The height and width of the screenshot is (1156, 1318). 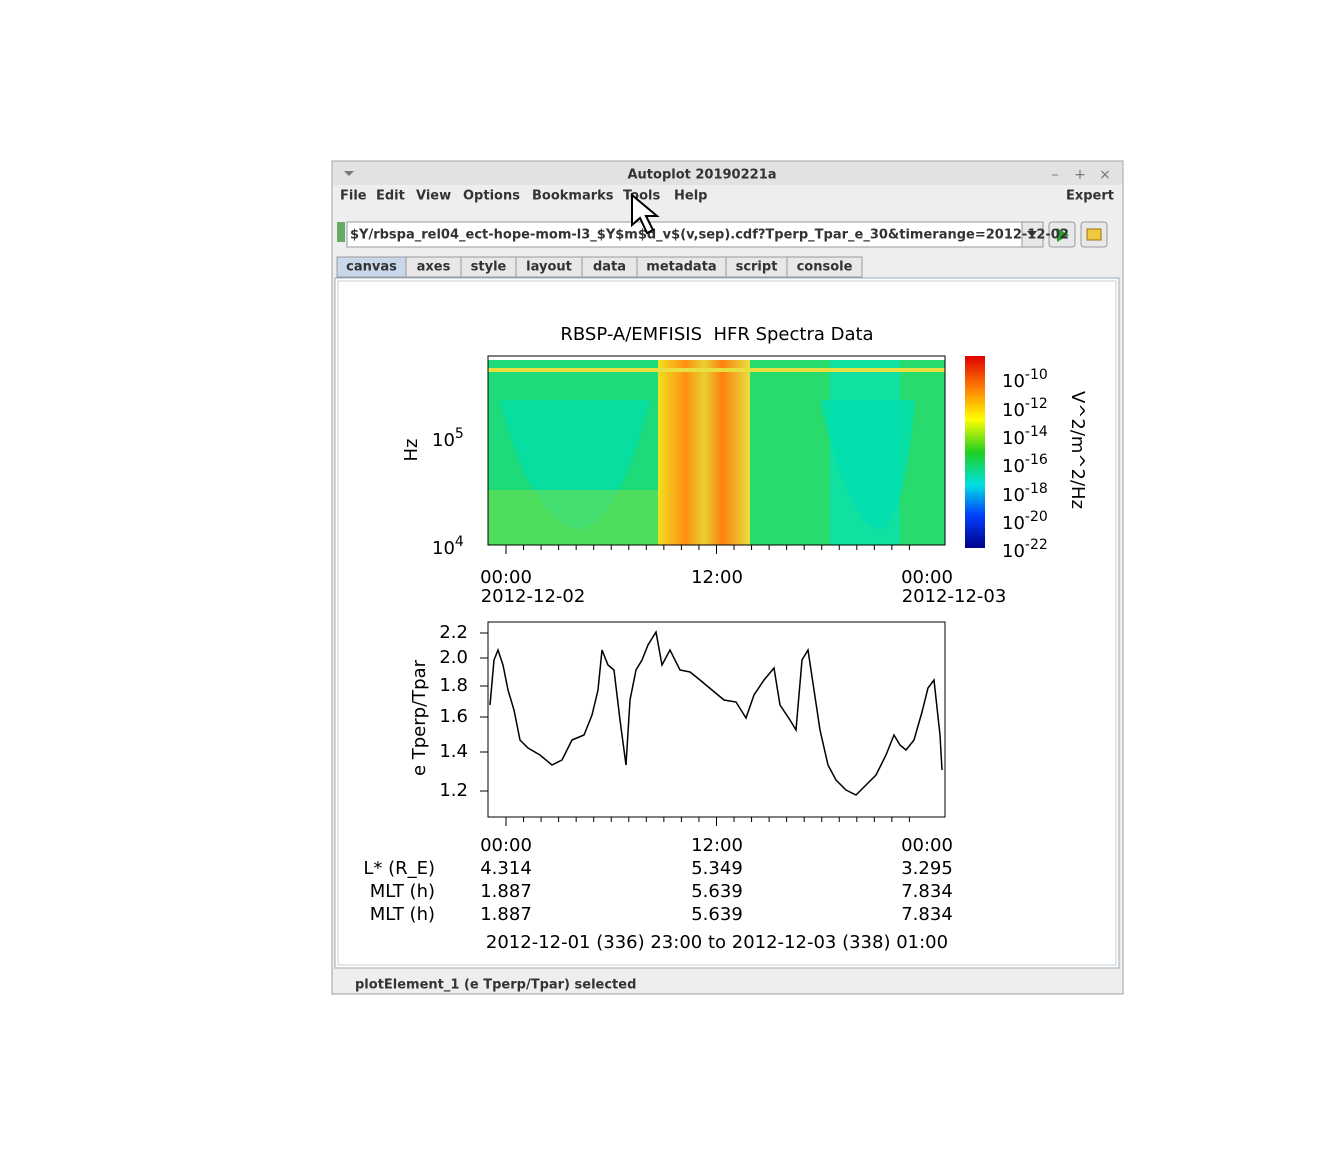 What do you see at coordinates (717, 845) in the screenshot?
I see `plot2-xtick: 12:00` at bounding box center [717, 845].